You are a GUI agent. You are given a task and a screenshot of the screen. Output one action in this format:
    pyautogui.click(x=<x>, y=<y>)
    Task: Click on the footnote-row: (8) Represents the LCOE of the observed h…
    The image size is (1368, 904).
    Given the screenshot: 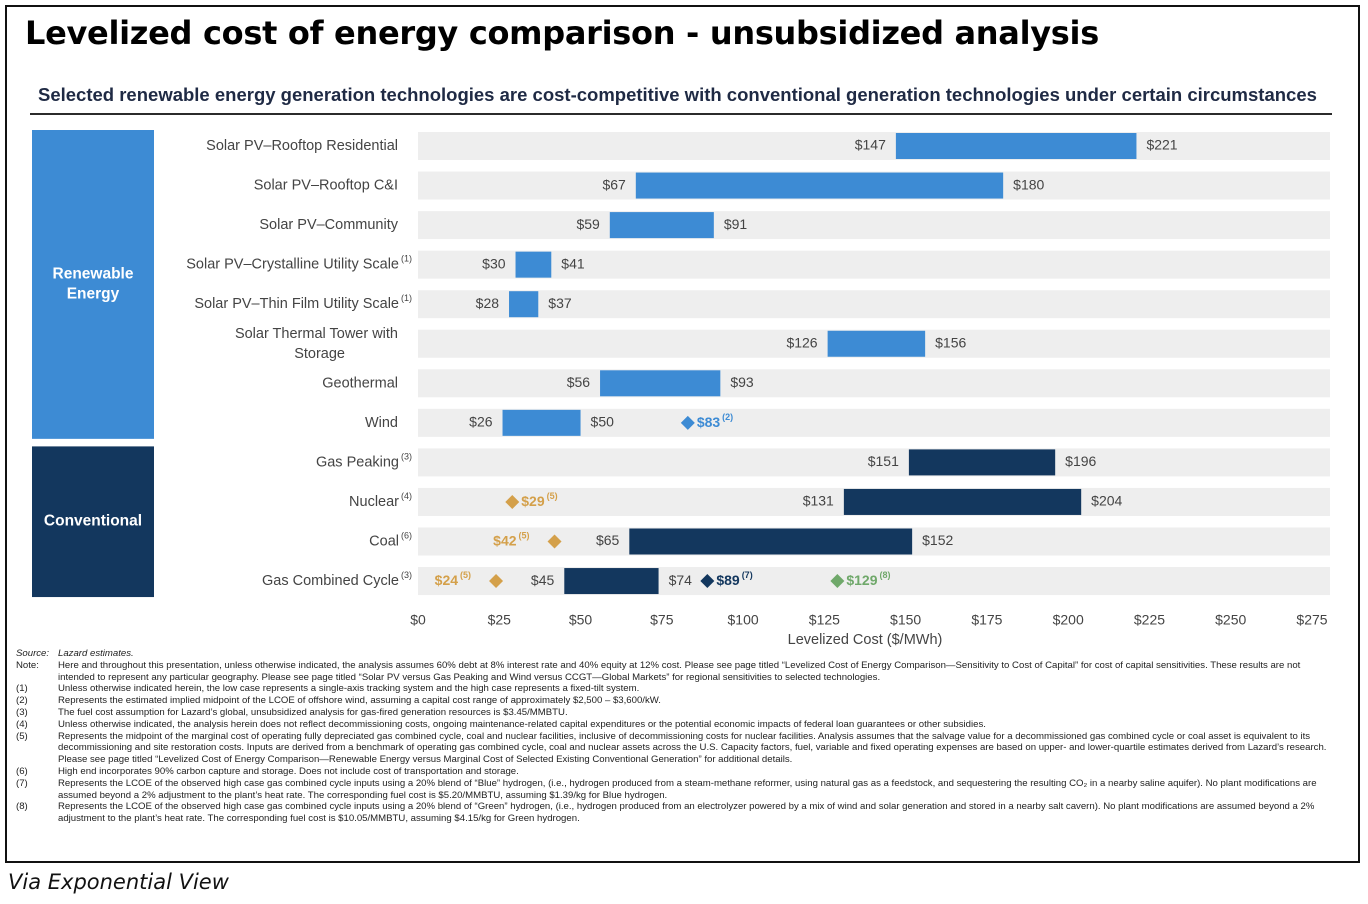 What is the action you would take?
    pyautogui.click(x=676, y=813)
    